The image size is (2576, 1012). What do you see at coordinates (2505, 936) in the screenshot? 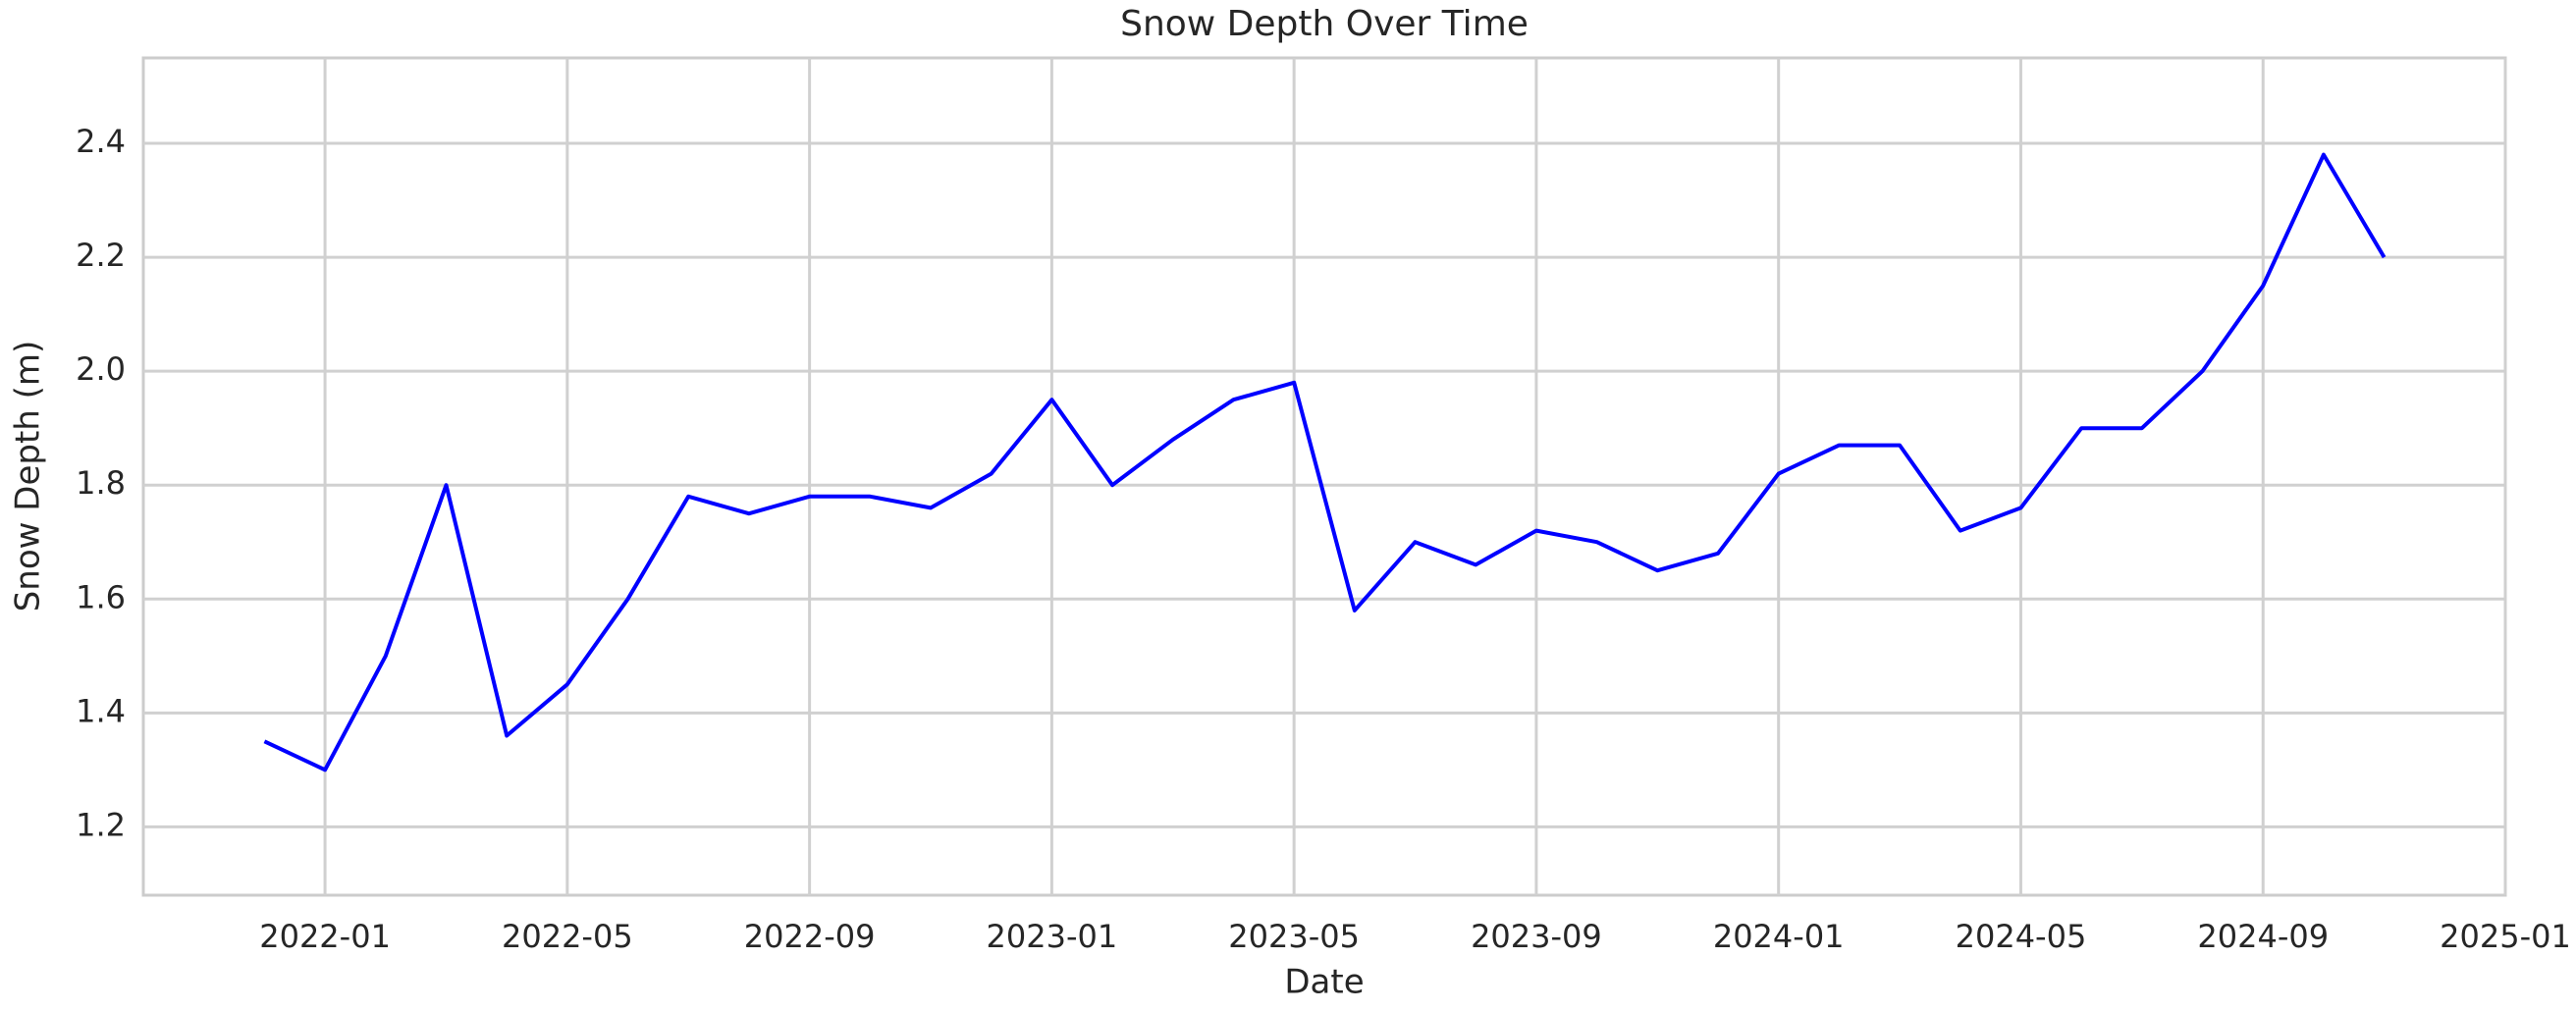
I see `x-tick-label: 2025-01` at bounding box center [2505, 936].